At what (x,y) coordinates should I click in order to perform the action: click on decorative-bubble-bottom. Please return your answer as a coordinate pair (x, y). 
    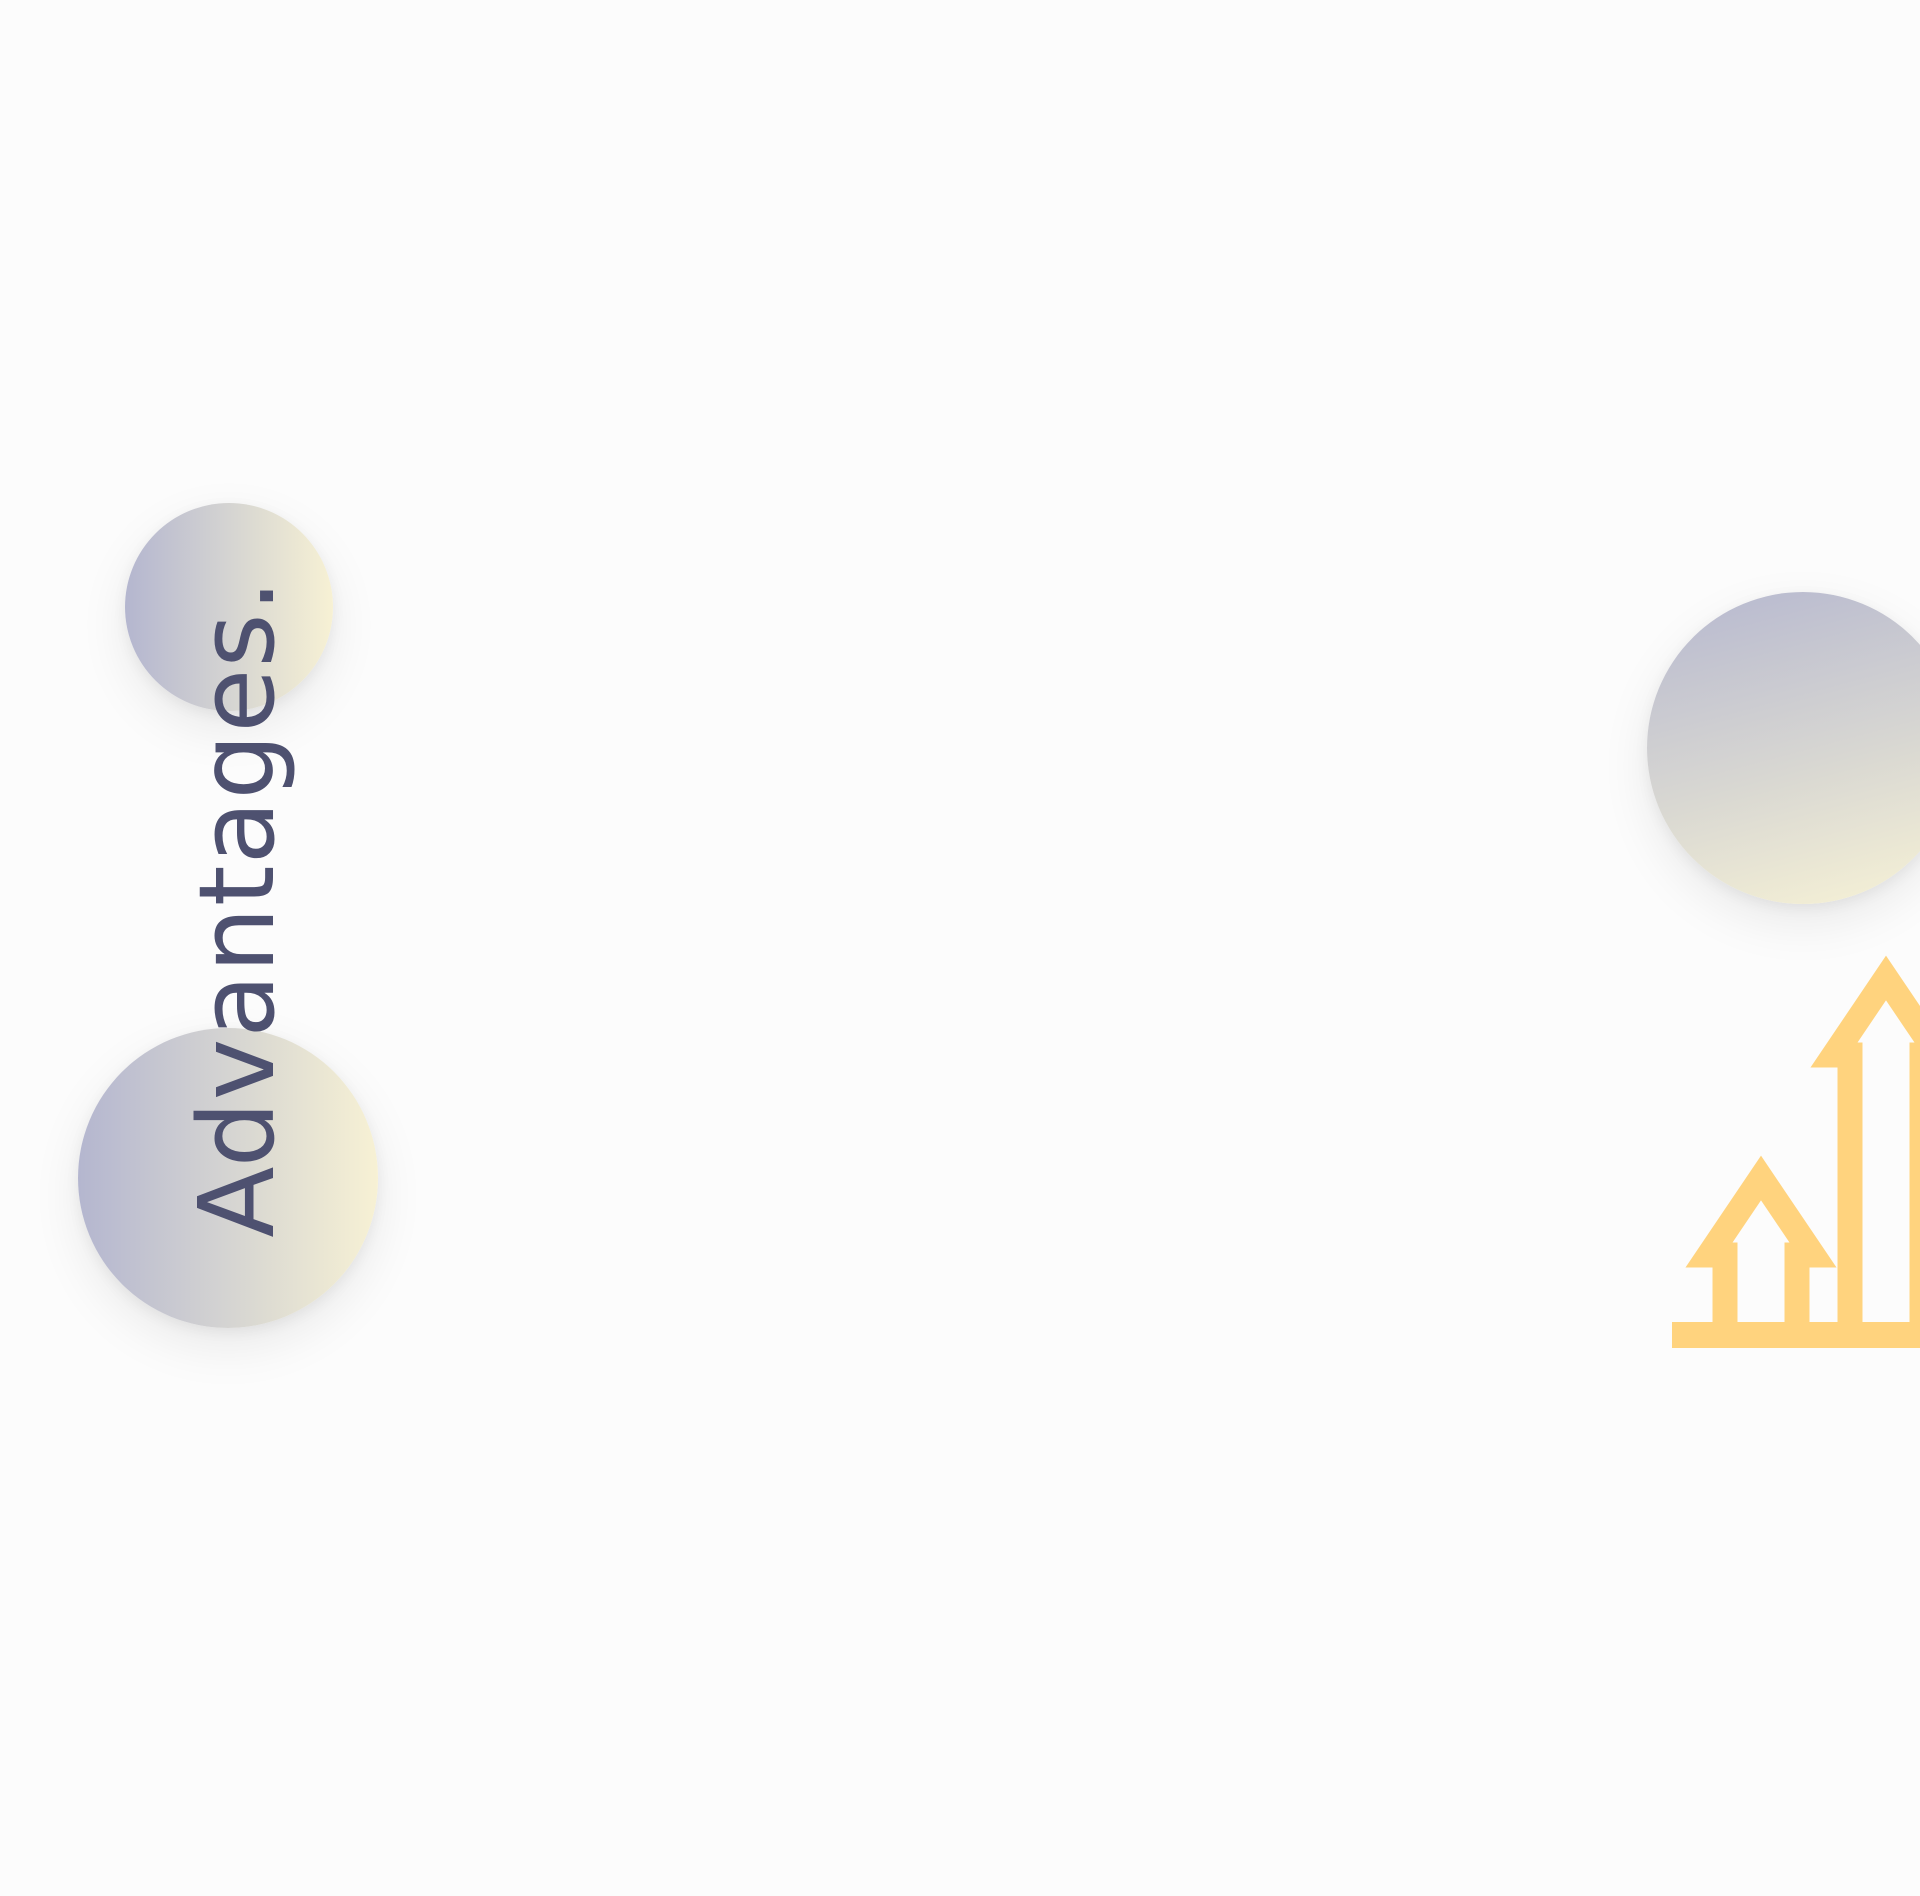
    Looking at the image, I should click on (228, 1178).